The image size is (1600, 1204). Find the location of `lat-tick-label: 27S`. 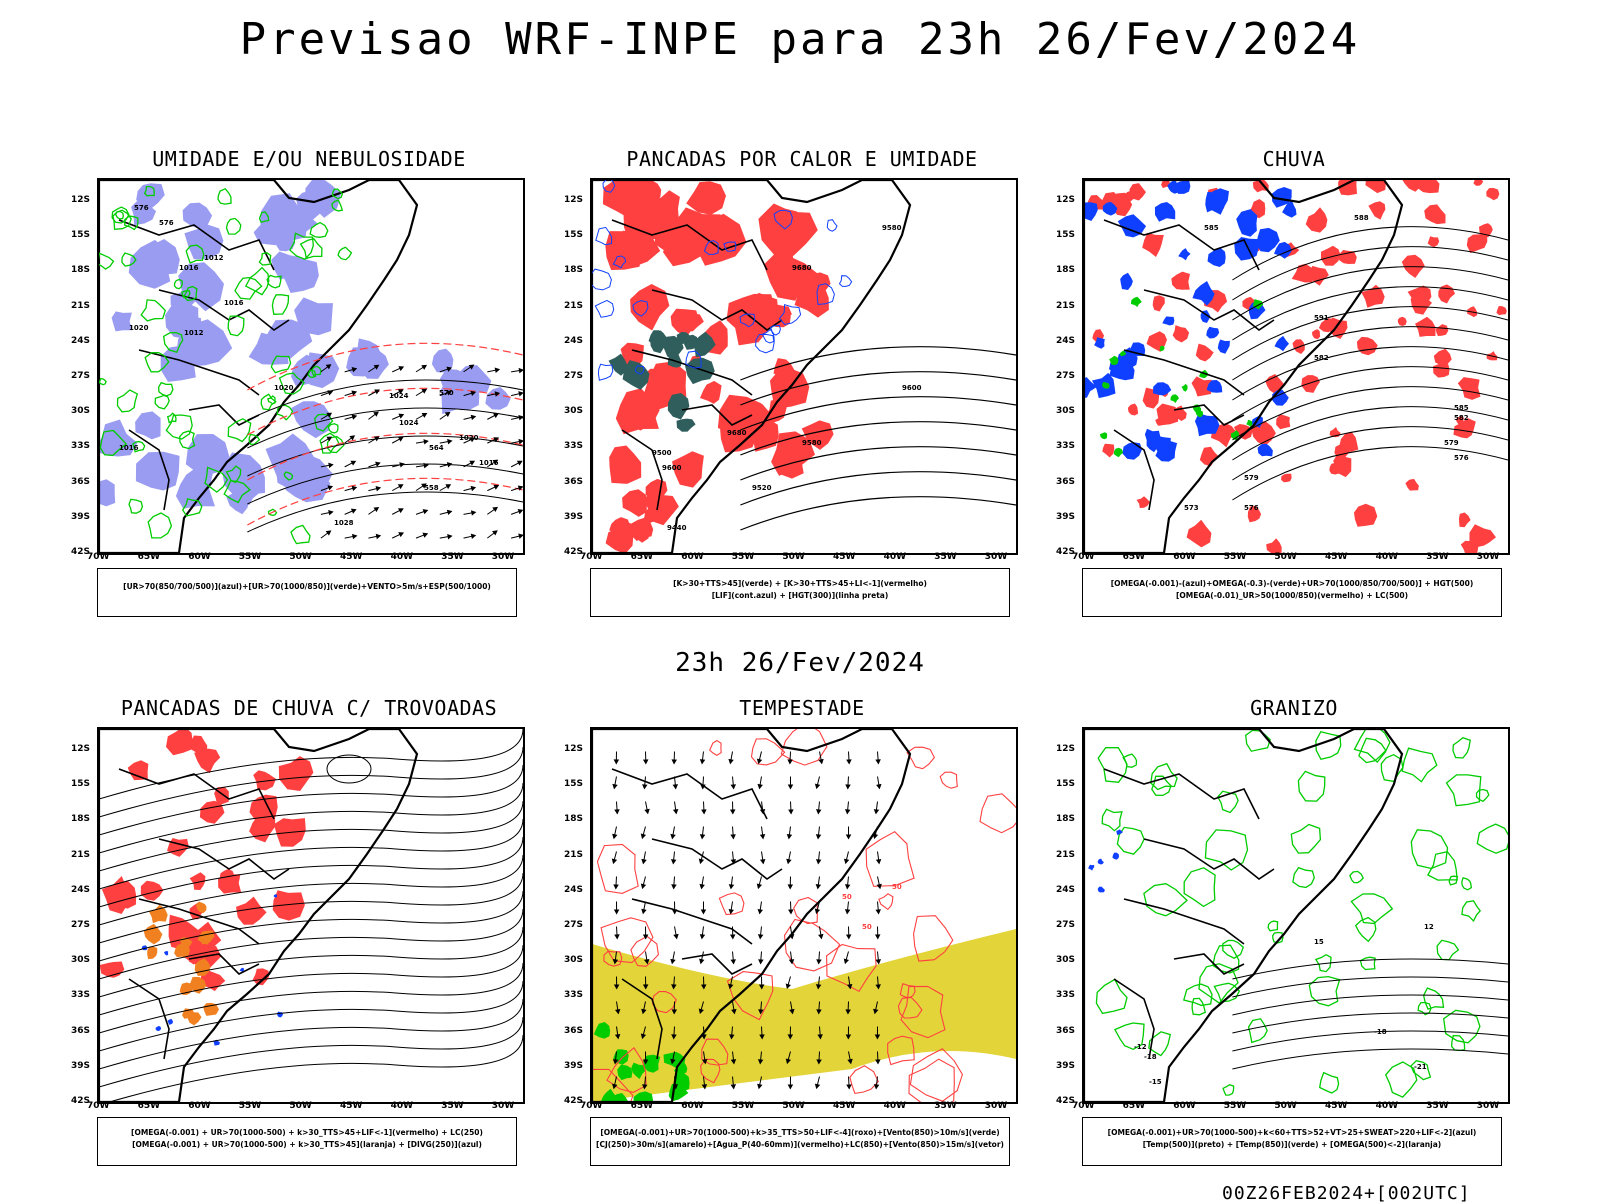

lat-tick-label: 27S is located at coordinates (80, 376).